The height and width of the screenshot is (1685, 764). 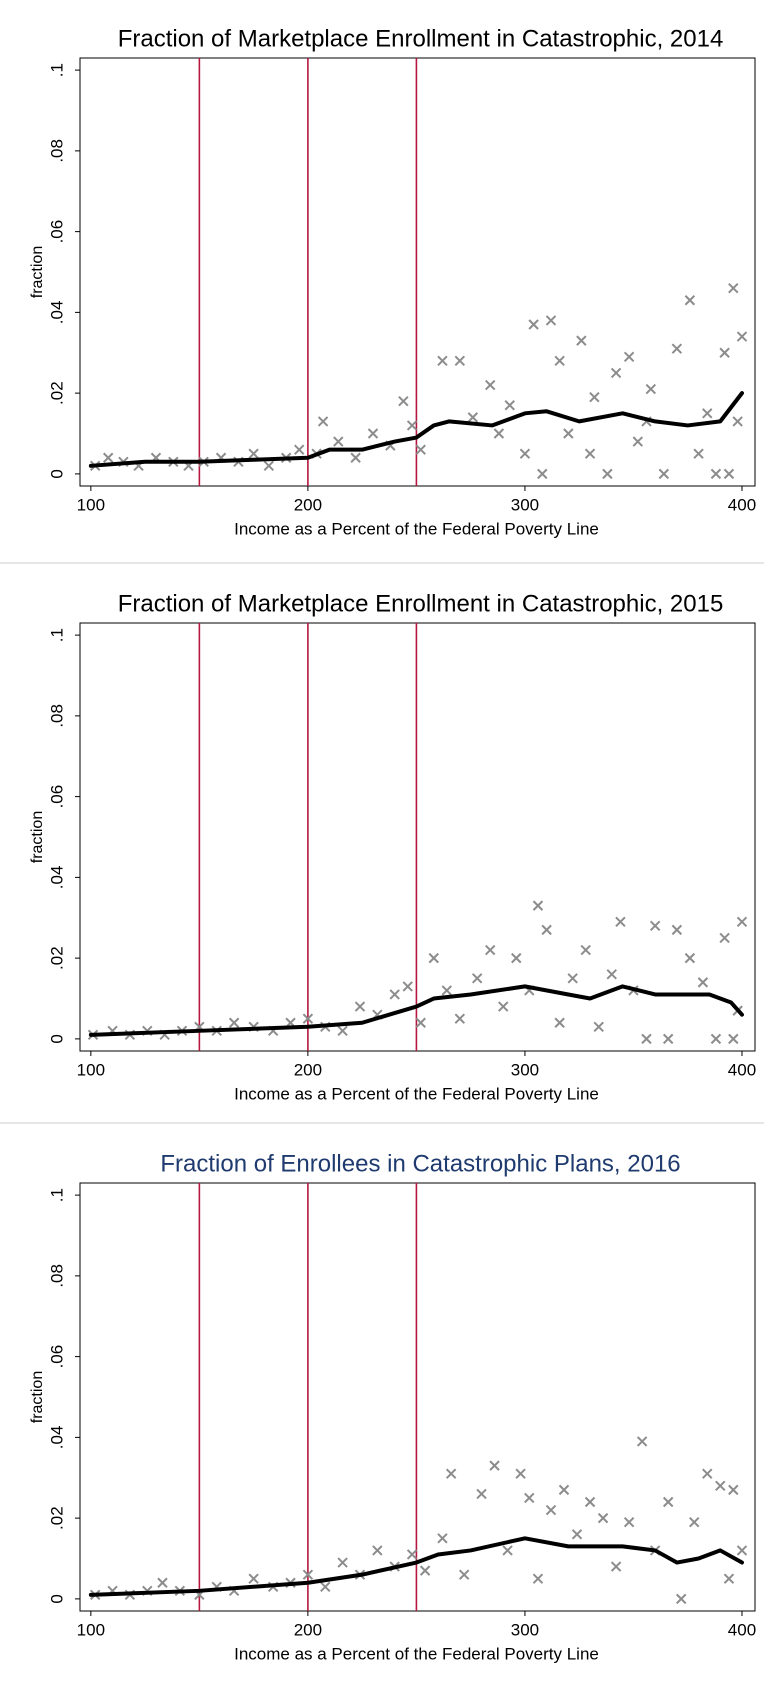 What do you see at coordinates (56, 1438) in the screenshot?
I see `y-tick-label: .04` at bounding box center [56, 1438].